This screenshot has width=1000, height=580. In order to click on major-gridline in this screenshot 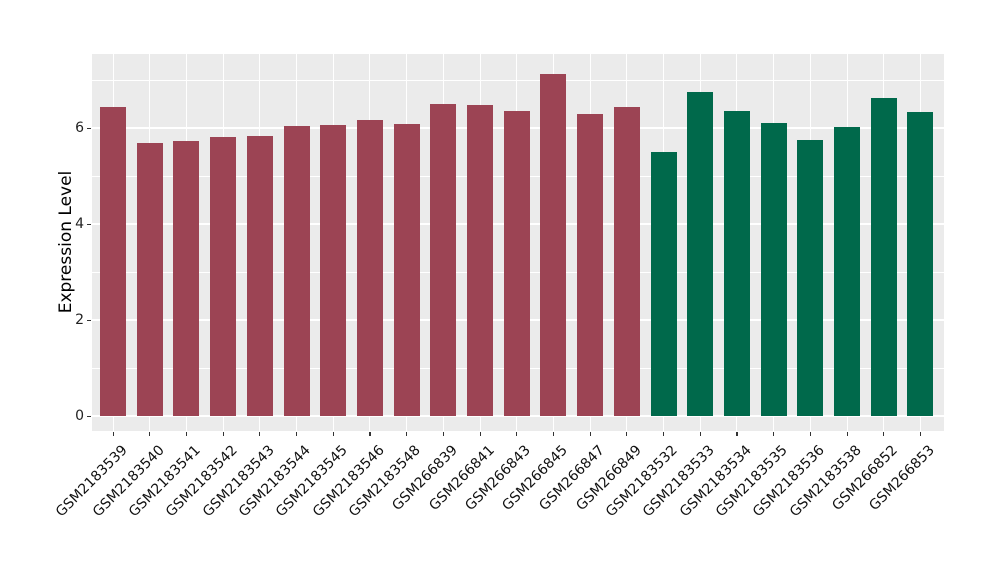, I will do `click(518, 416)`.